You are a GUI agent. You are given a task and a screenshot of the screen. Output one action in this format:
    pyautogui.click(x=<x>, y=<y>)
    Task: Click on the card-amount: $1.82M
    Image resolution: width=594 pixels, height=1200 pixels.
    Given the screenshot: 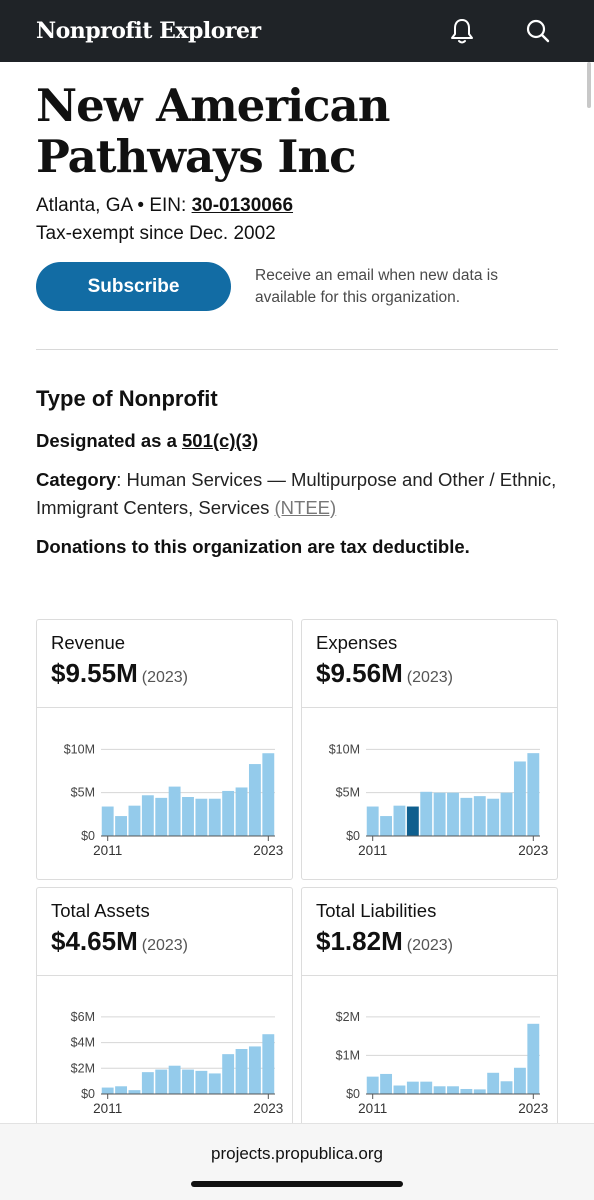 What is the action you would take?
    pyautogui.click(x=359, y=941)
    